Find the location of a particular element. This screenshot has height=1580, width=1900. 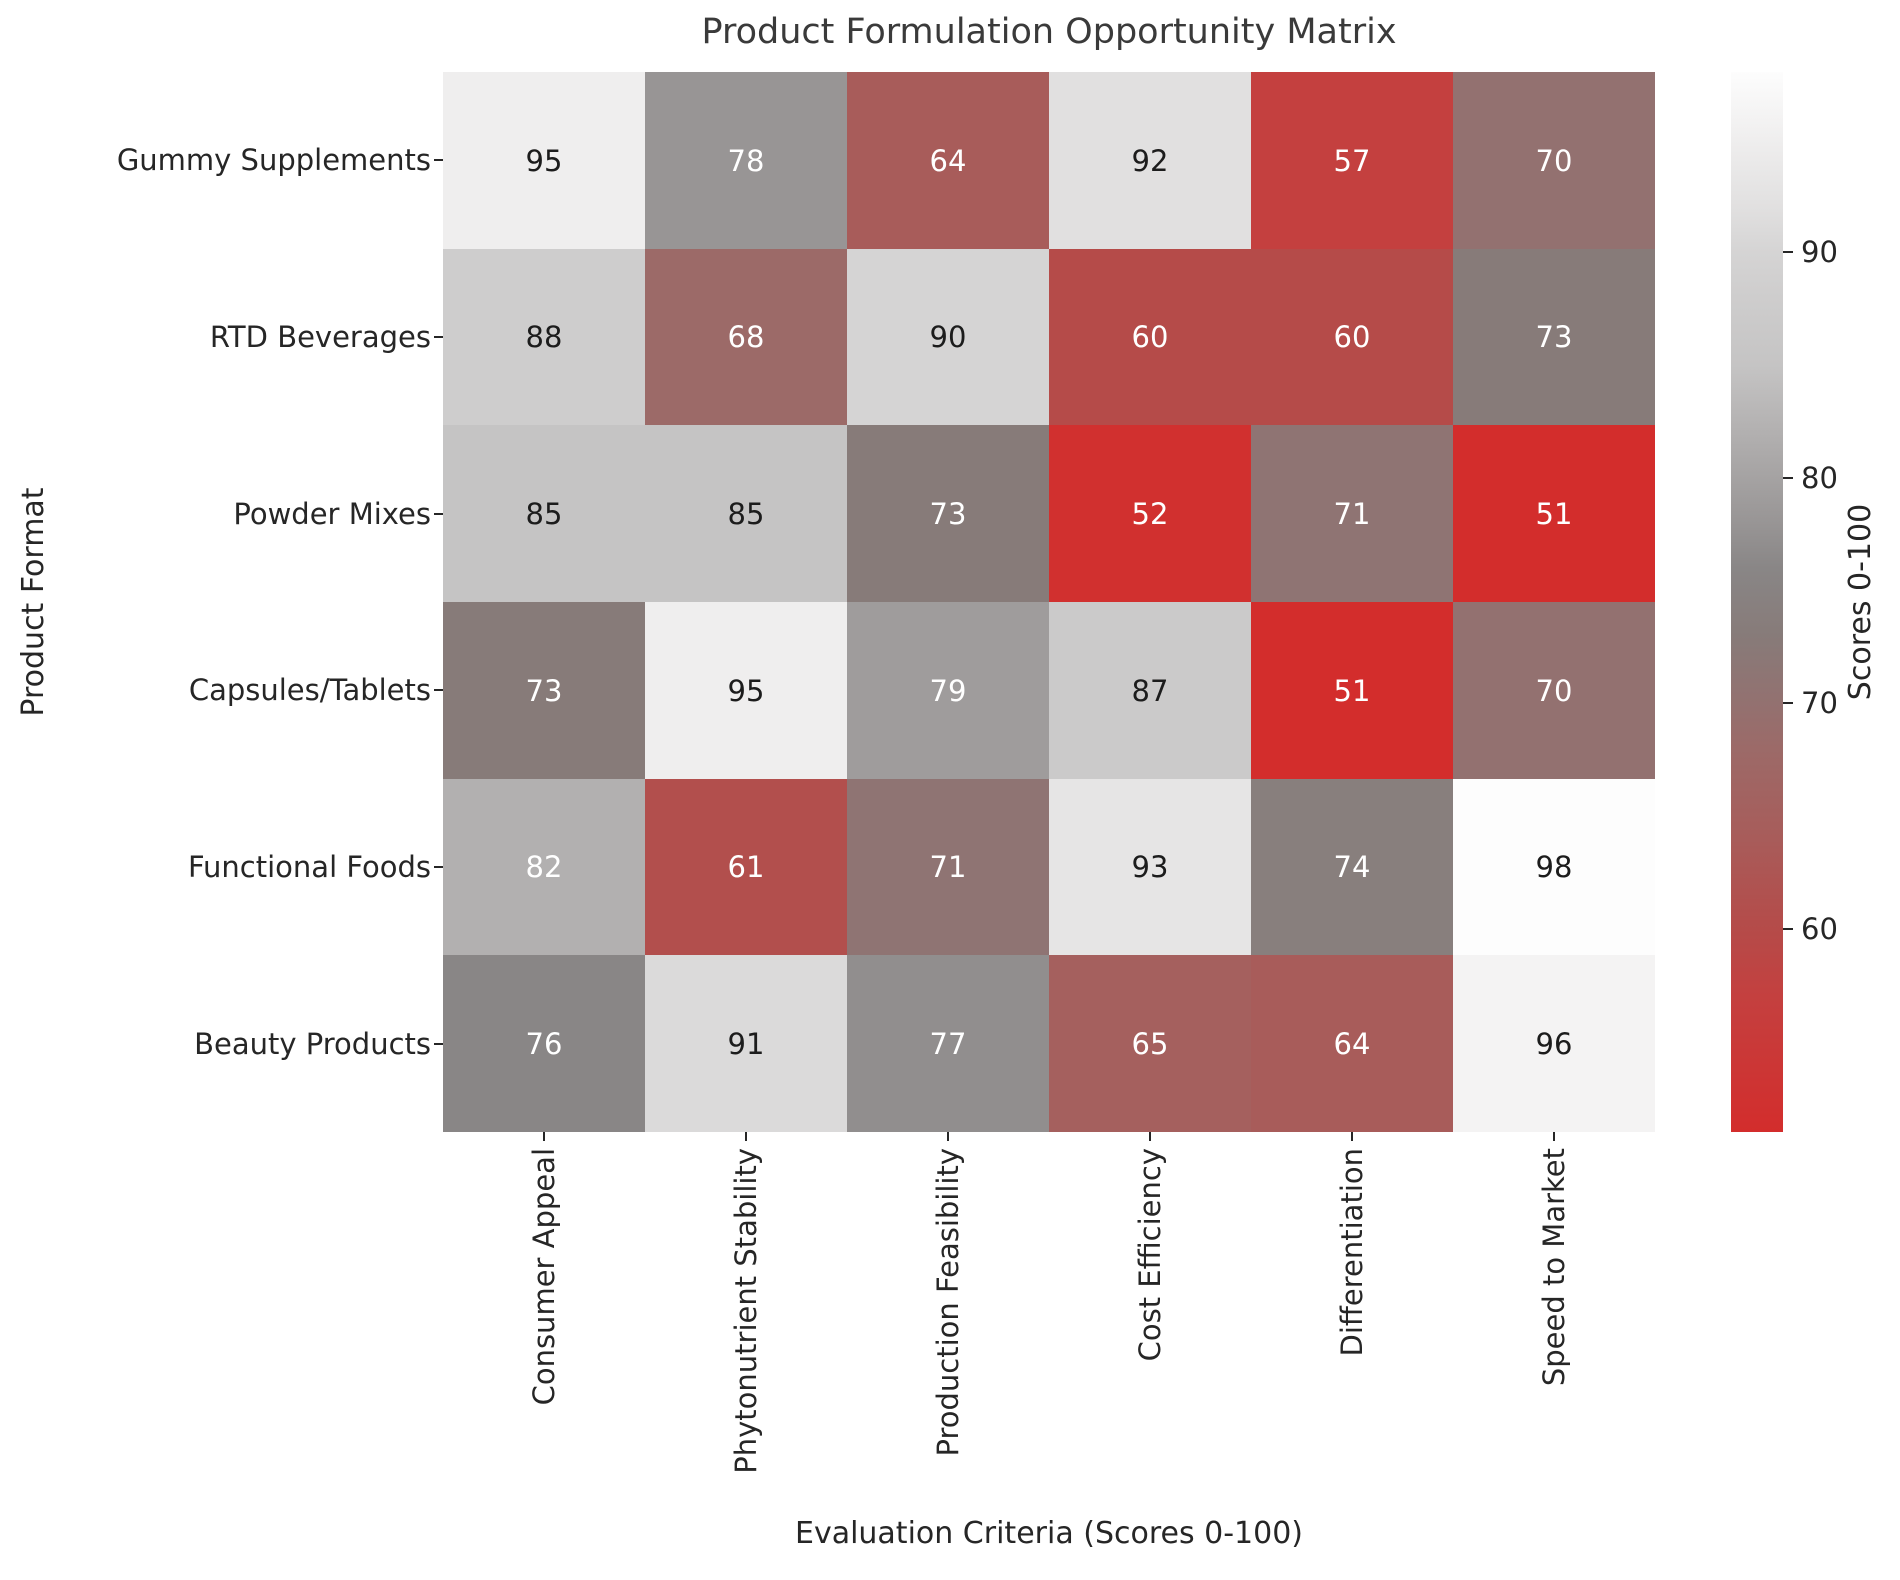

cell-value: 87 is located at coordinates (1150, 690).